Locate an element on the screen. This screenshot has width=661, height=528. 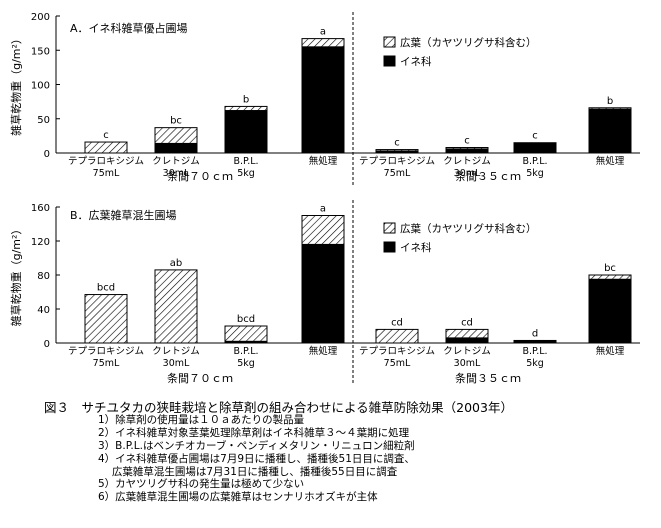
note-2: 2）イネ科雑草対象茎葉処理除草剤はイネ科雑草３～４葉期に処理 is located at coordinates (254, 432).